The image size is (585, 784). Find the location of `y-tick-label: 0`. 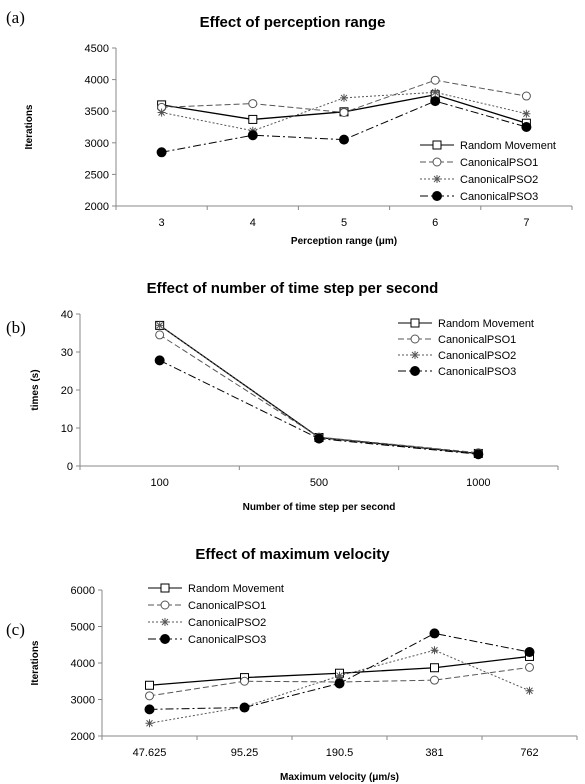

y-tick-label: 0 is located at coordinates (70, 467).